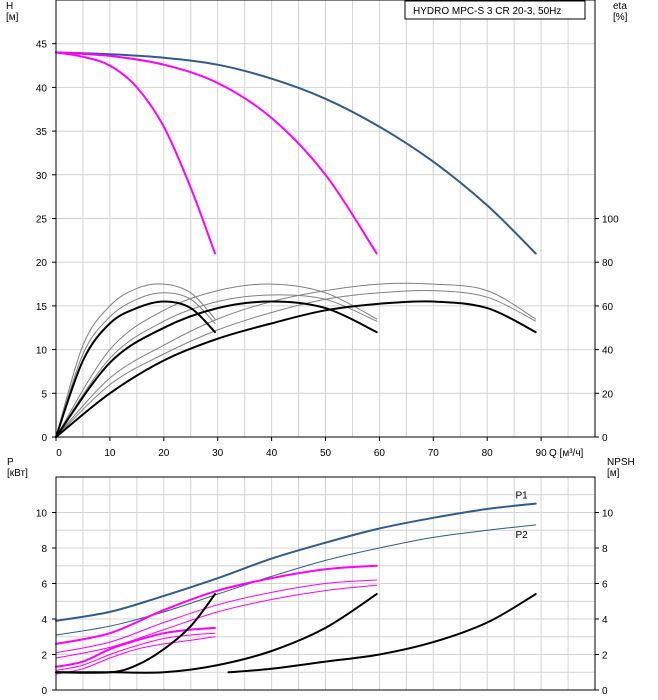 The image size is (658, 700). What do you see at coordinates (42, 351) in the screenshot?
I see `h-tick-label: 10` at bounding box center [42, 351].